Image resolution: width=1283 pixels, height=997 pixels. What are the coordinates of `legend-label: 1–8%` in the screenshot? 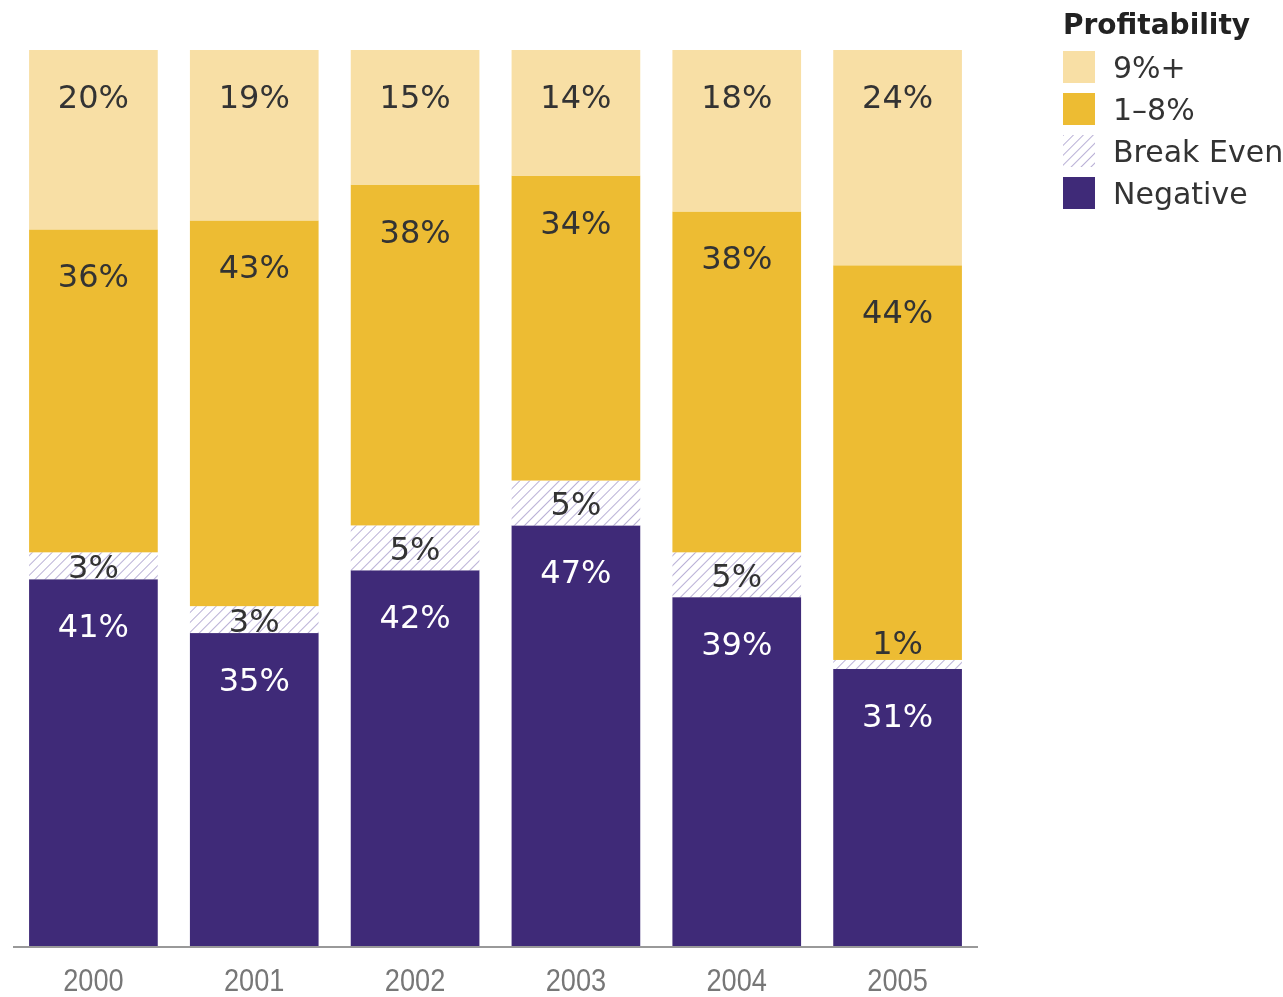 It's located at (1154, 109).